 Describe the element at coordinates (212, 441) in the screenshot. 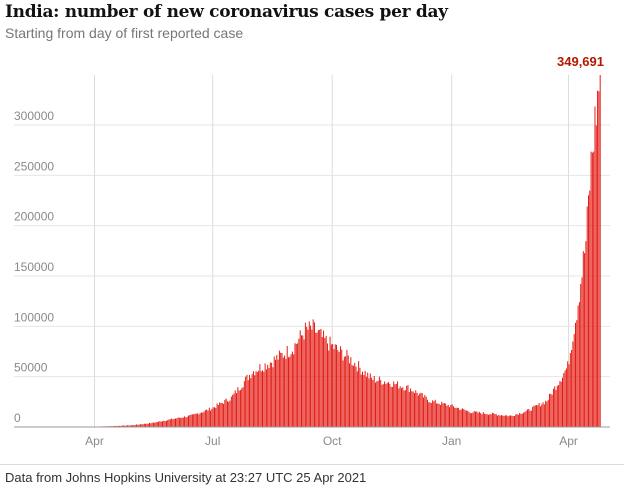

I see `x-tick-label: Jul` at that location.